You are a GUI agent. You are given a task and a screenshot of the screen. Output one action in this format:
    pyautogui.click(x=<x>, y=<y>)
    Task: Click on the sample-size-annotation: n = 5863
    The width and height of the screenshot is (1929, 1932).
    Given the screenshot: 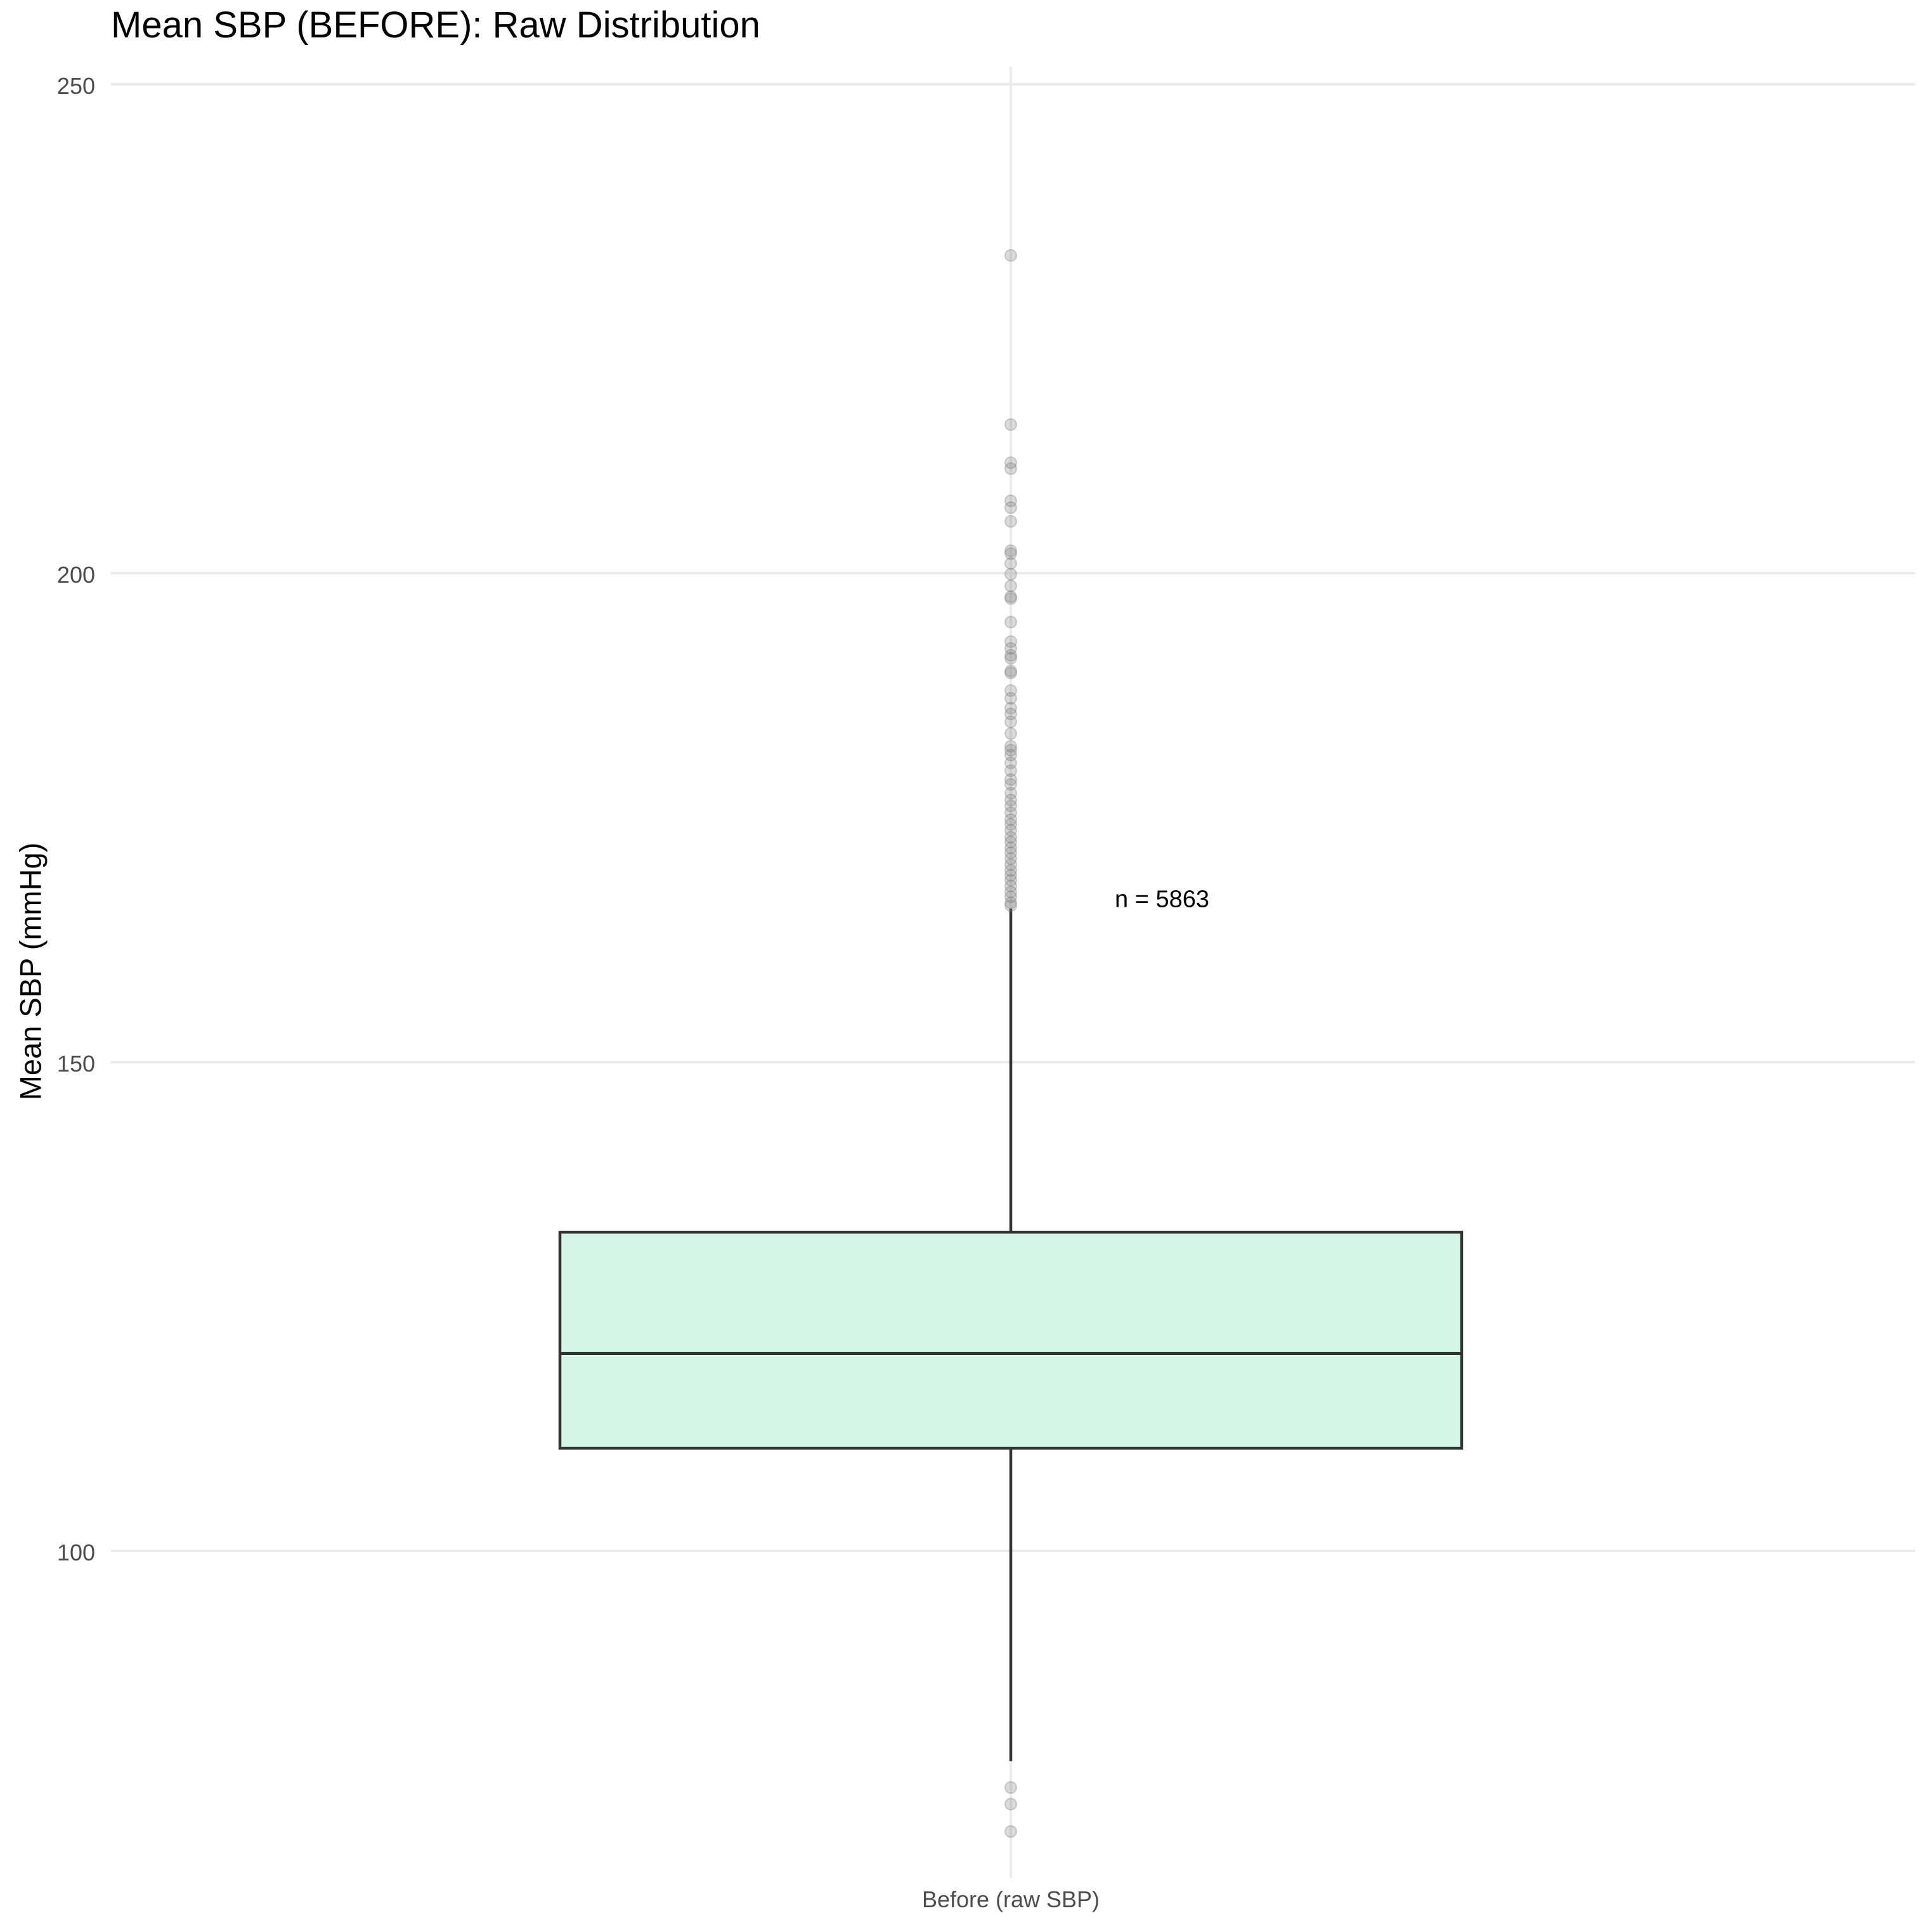 What is the action you would take?
    pyautogui.click(x=1162, y=899)
    